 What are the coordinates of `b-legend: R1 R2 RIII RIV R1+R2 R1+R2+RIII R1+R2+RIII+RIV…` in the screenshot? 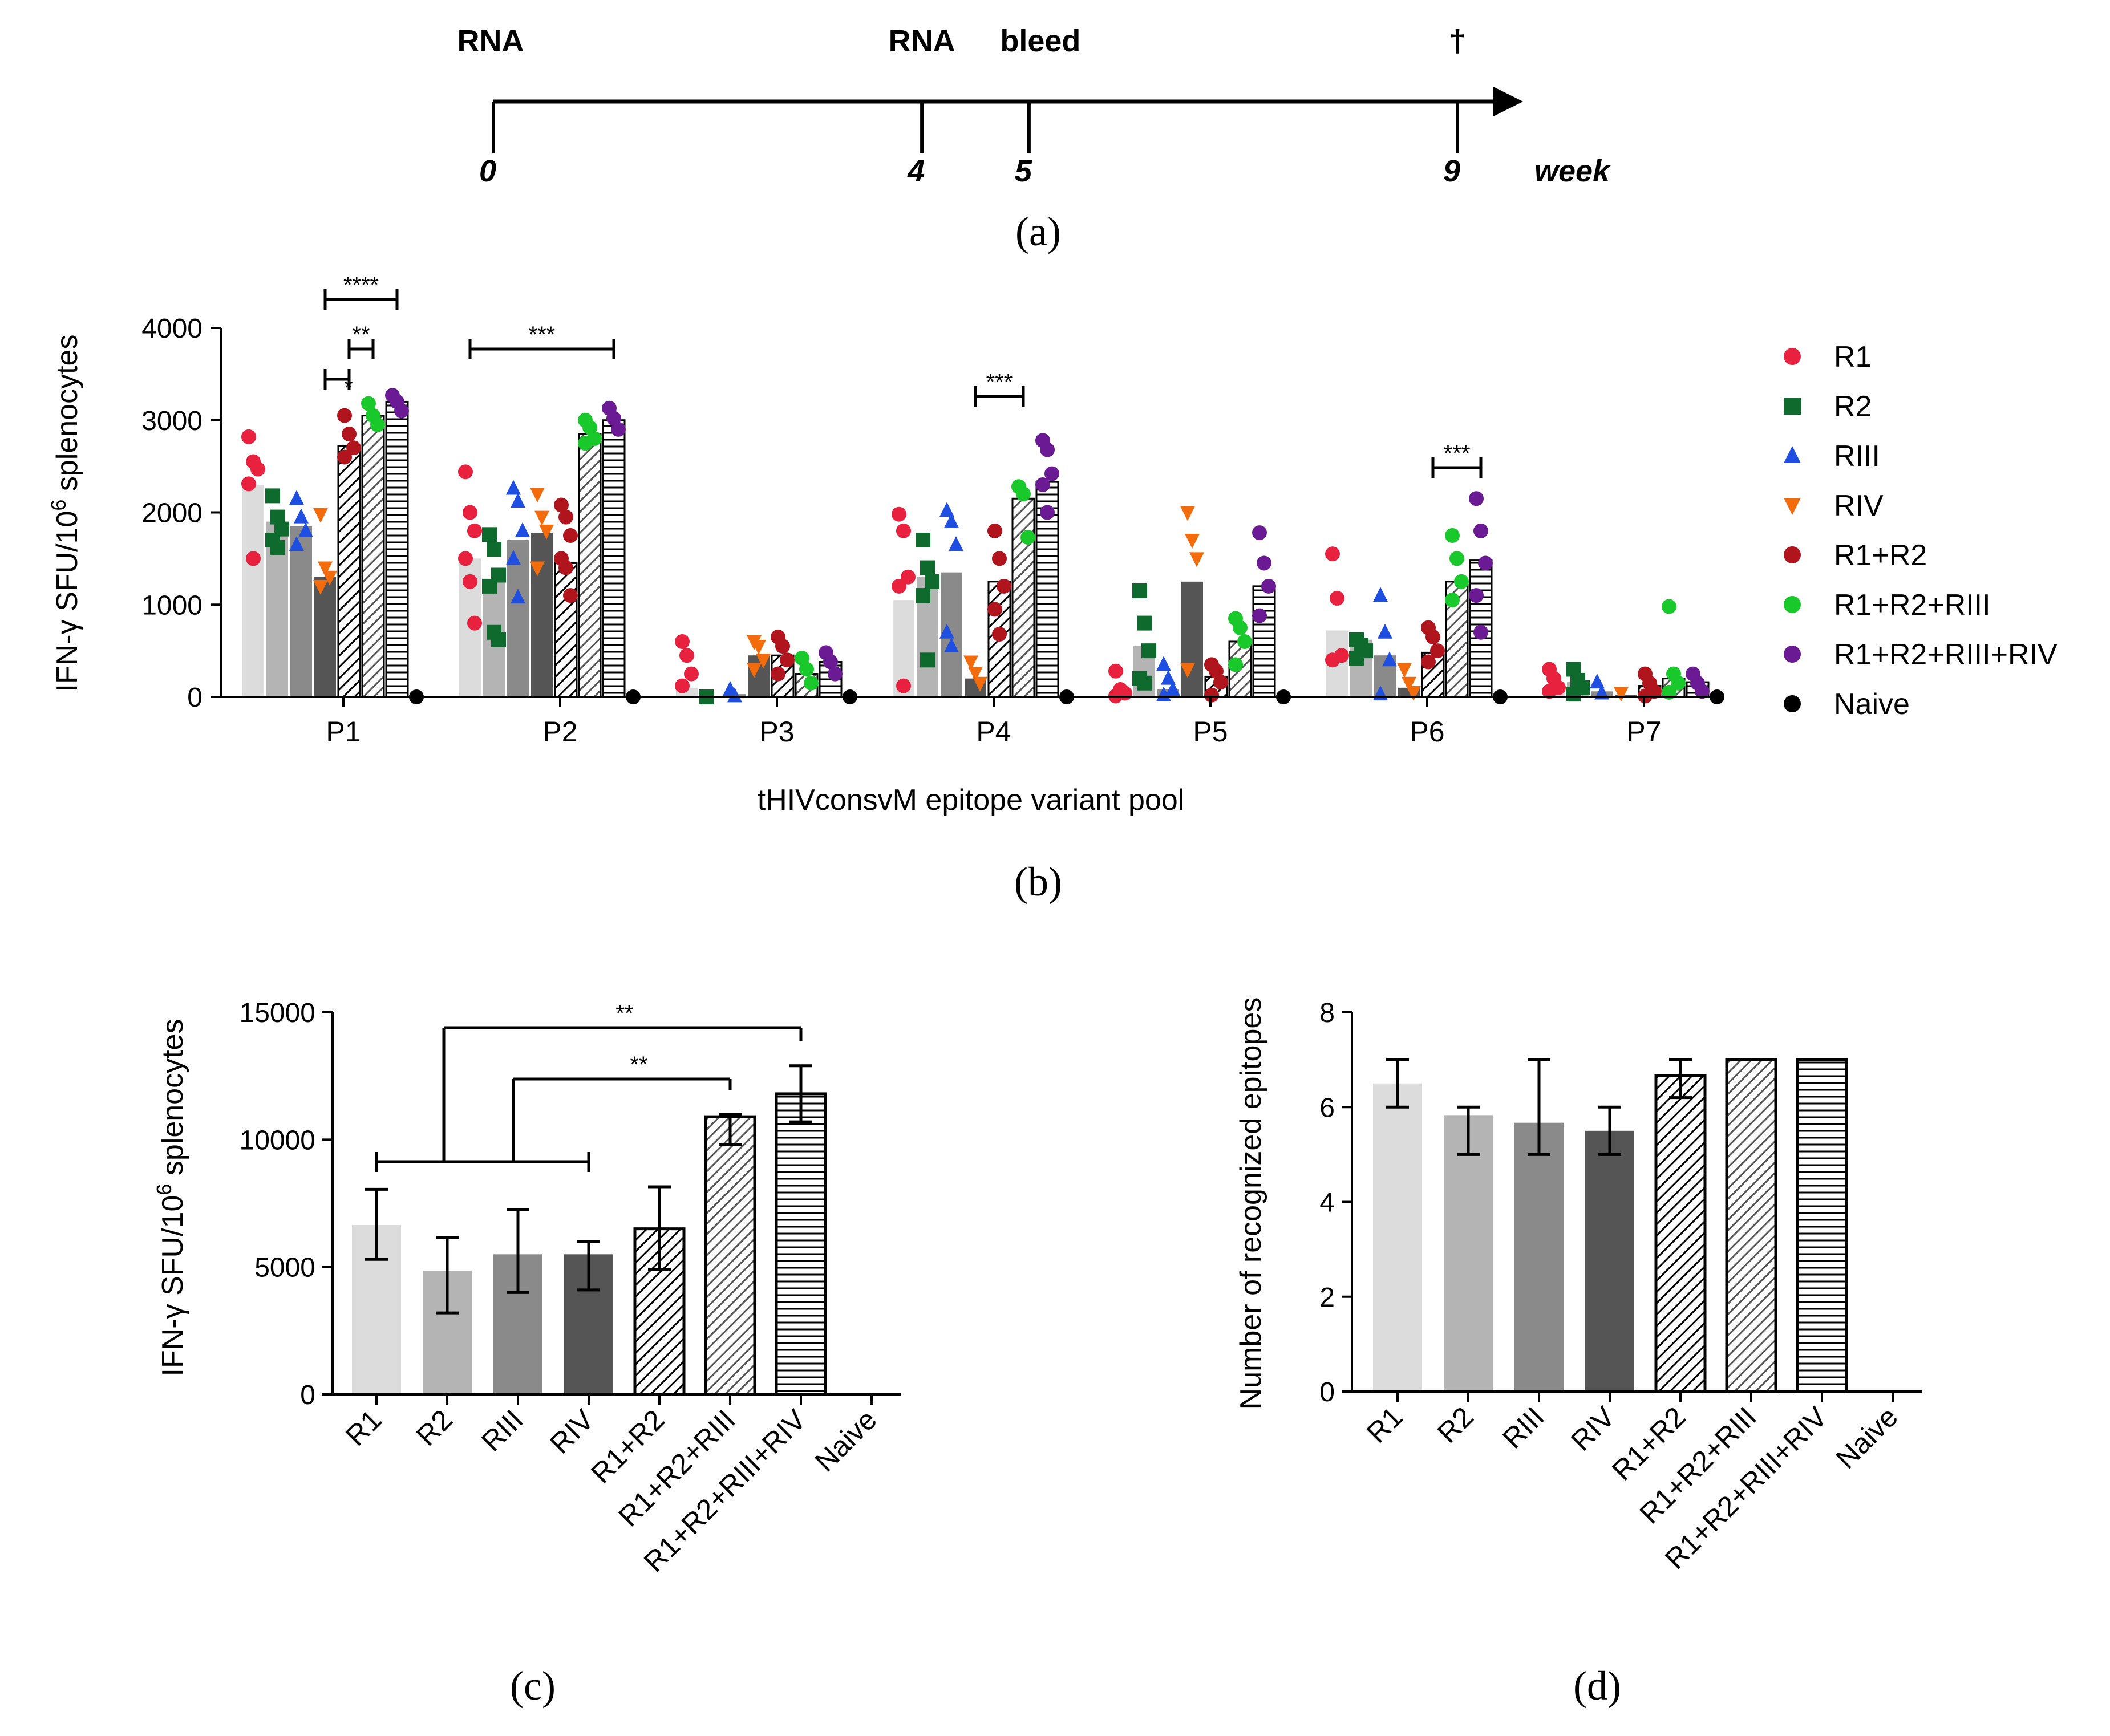 It's located at (1921, 530).